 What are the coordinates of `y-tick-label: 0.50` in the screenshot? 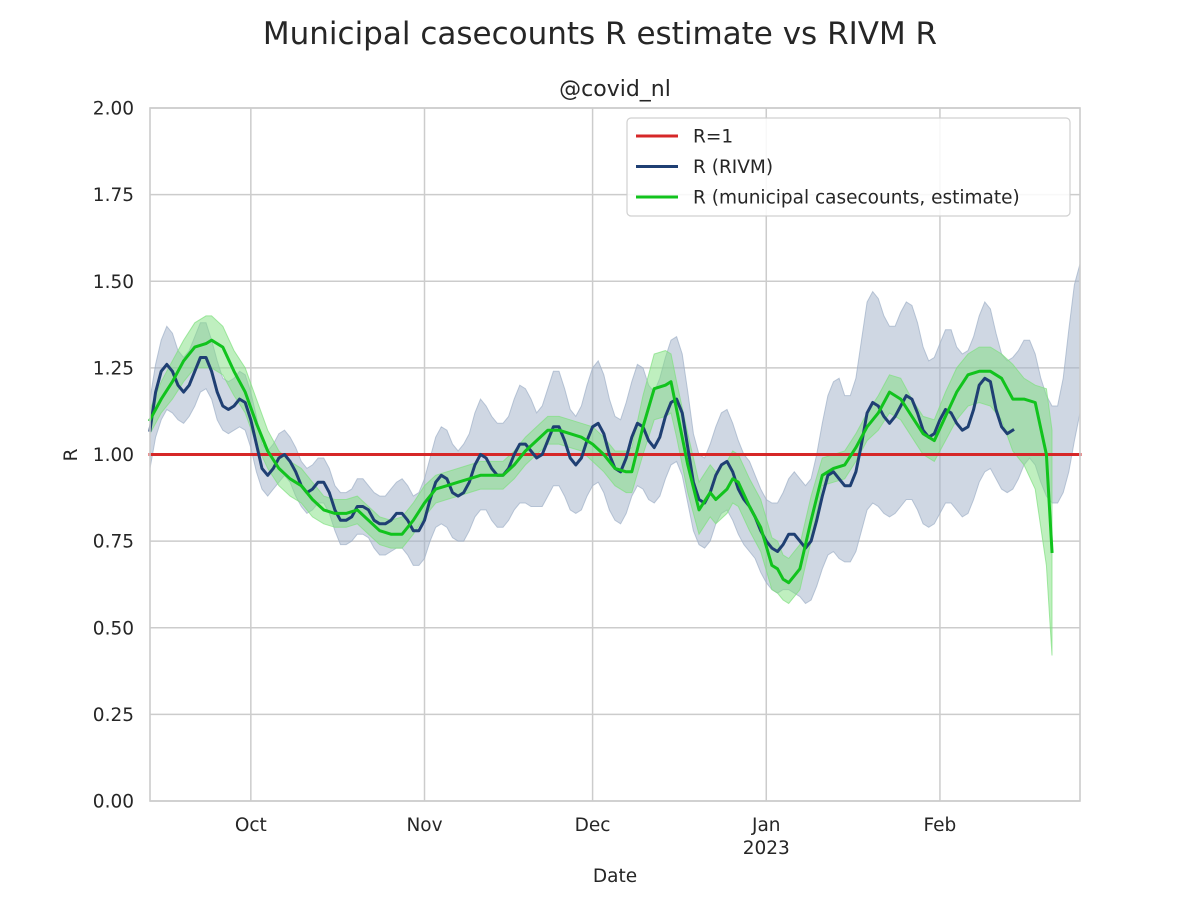 It's located at (113, 628).